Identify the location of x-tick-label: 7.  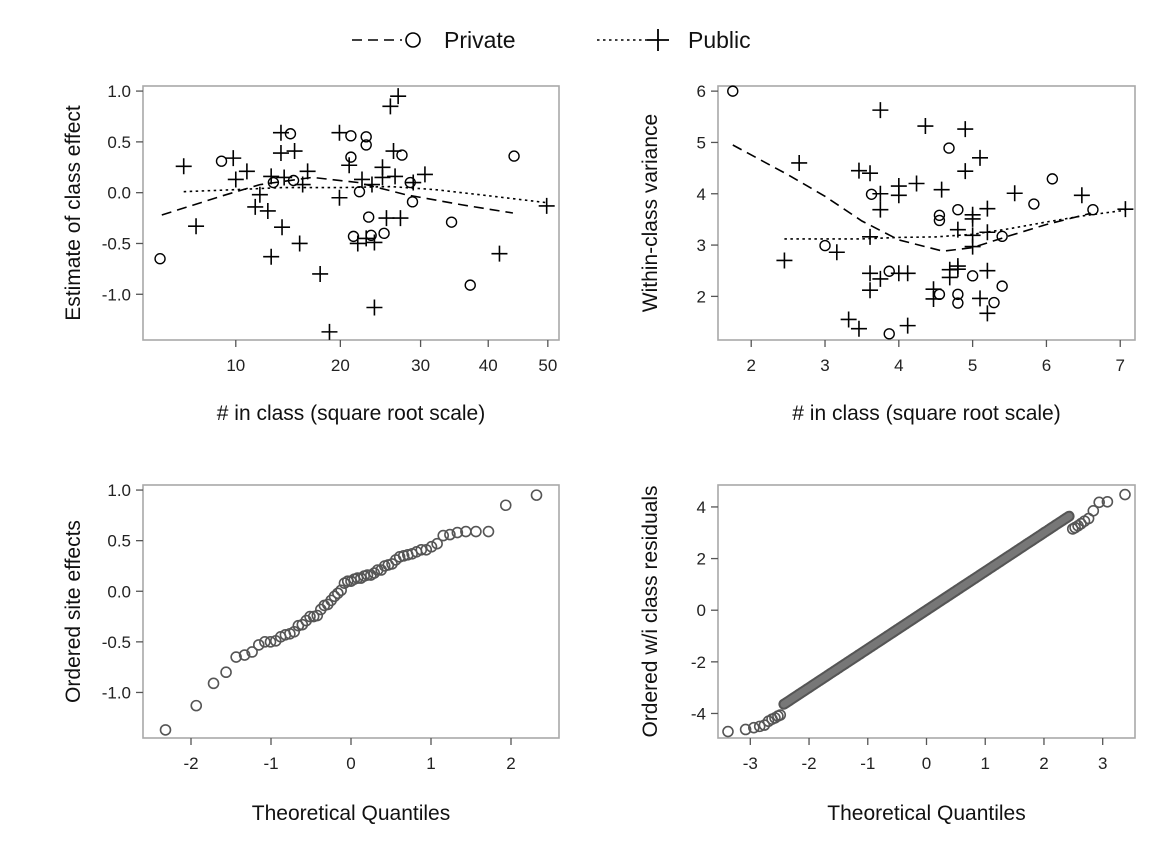
(1120, 365).